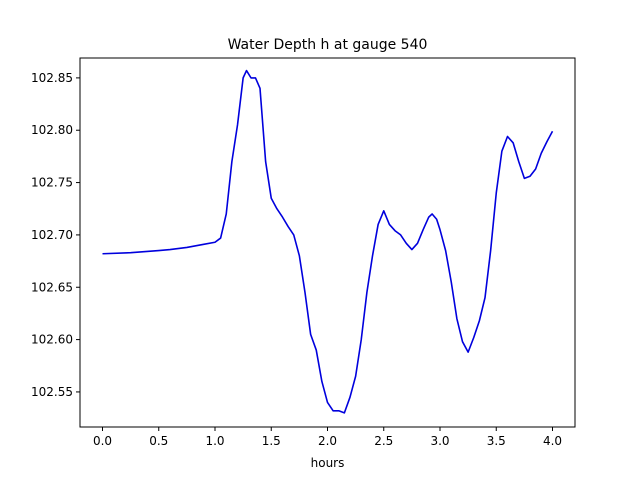 Image resolution: width=640 pixels, height=480 pixels. What do you see at coordinates (271, 441) in the screenshot?
I see `x-tick-label: 1.5` at bounding box center [271, 441].